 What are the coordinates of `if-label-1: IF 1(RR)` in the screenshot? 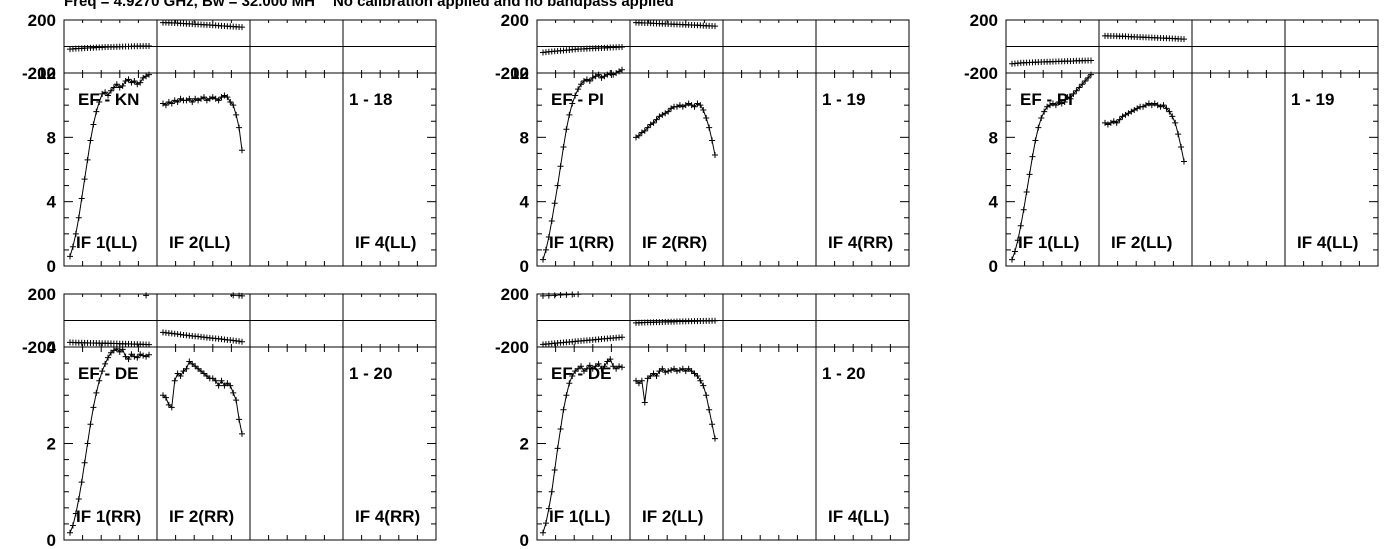 It's located at (108, 516).